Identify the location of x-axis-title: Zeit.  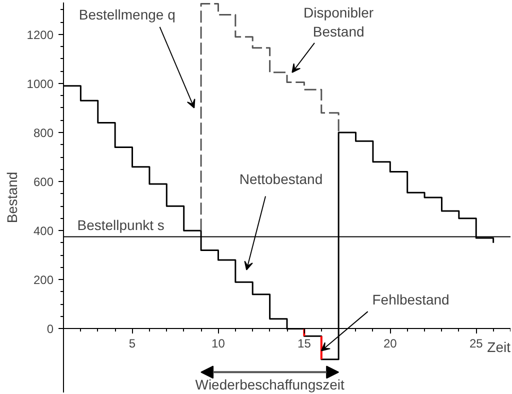
(499, 347).